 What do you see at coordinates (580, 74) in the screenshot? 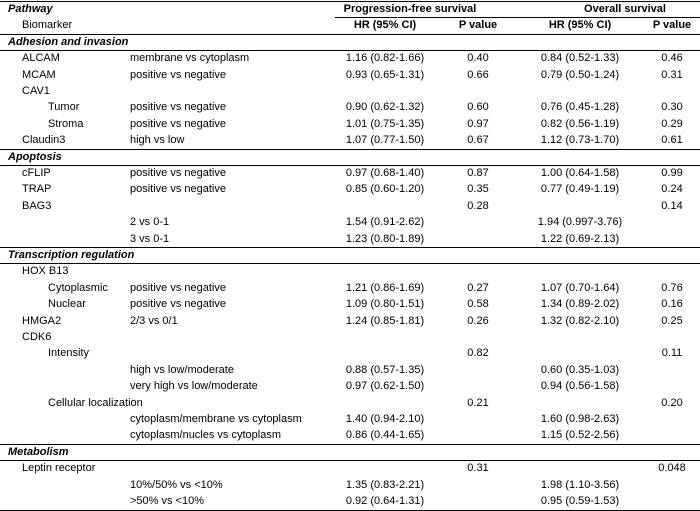
I see `os-hr: 0.79 (0.50-1.24)` at bounding box center [580, 74].